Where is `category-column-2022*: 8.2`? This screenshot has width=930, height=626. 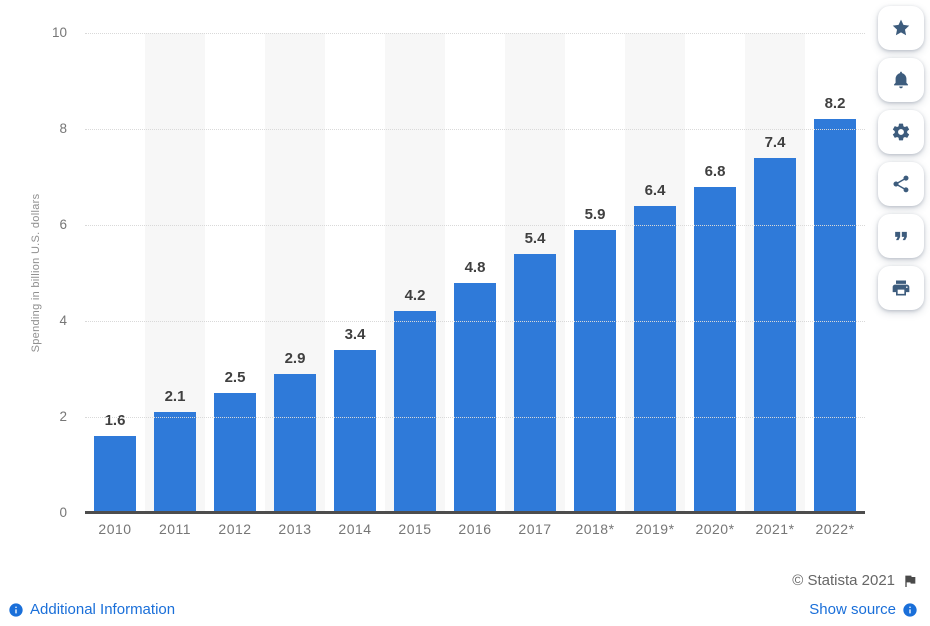
category-column-2022*: 8.2 is located at coordinates (835, 273).